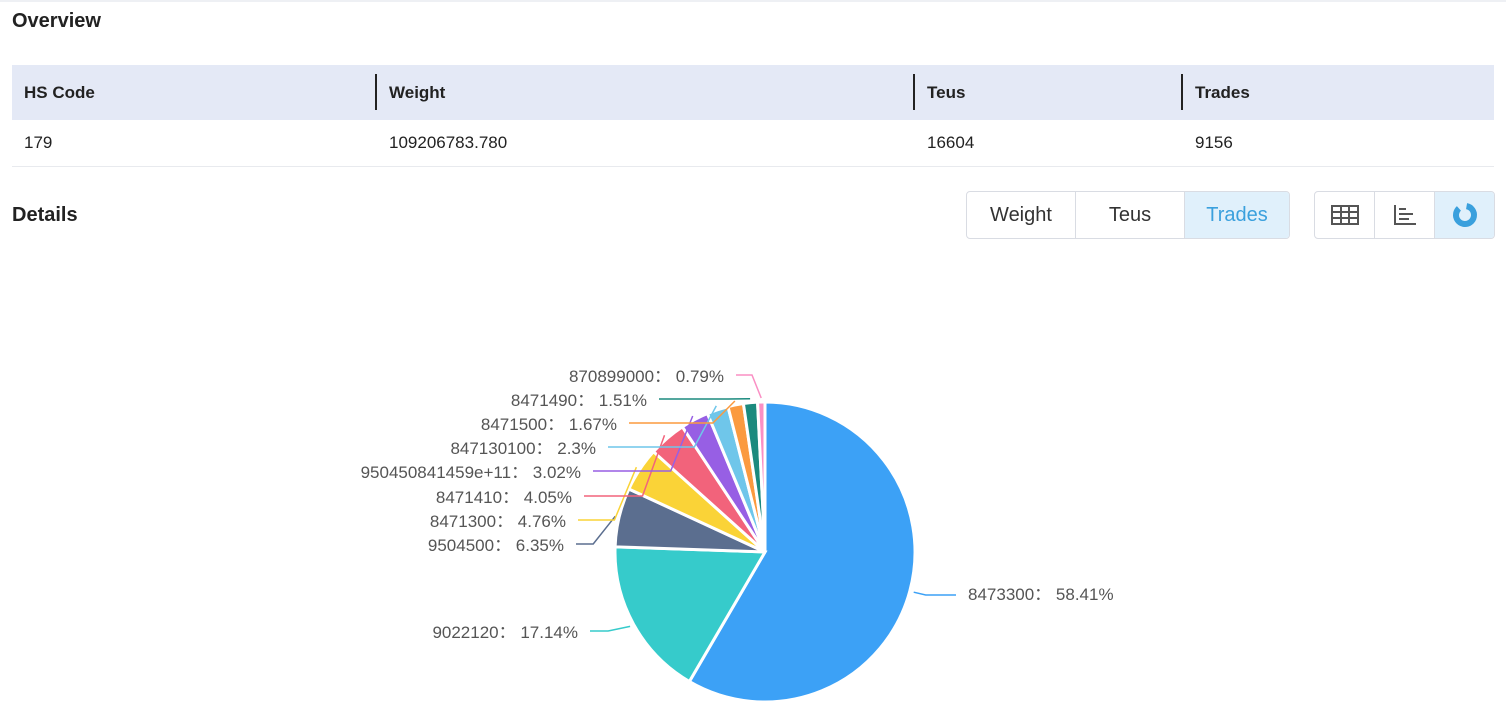 This screenshot has height=715, width=1506. I want to click on pie-label: 9504500： 6.35%, so click(496, 545).